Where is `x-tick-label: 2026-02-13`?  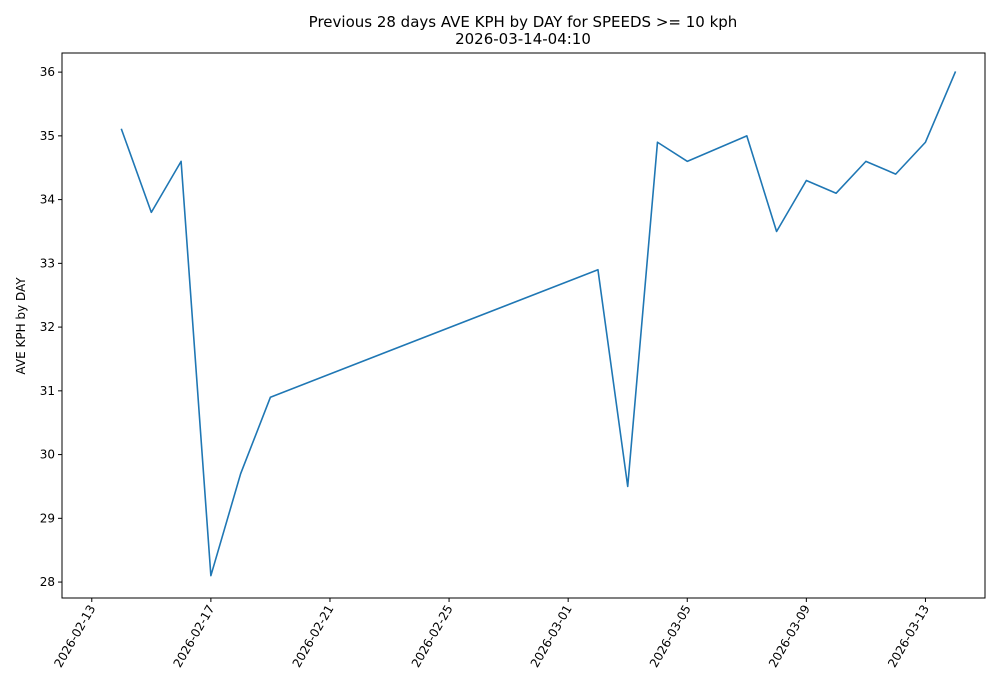 x-tick-label: 2026-02-13 is located at coordinates (74, 636).